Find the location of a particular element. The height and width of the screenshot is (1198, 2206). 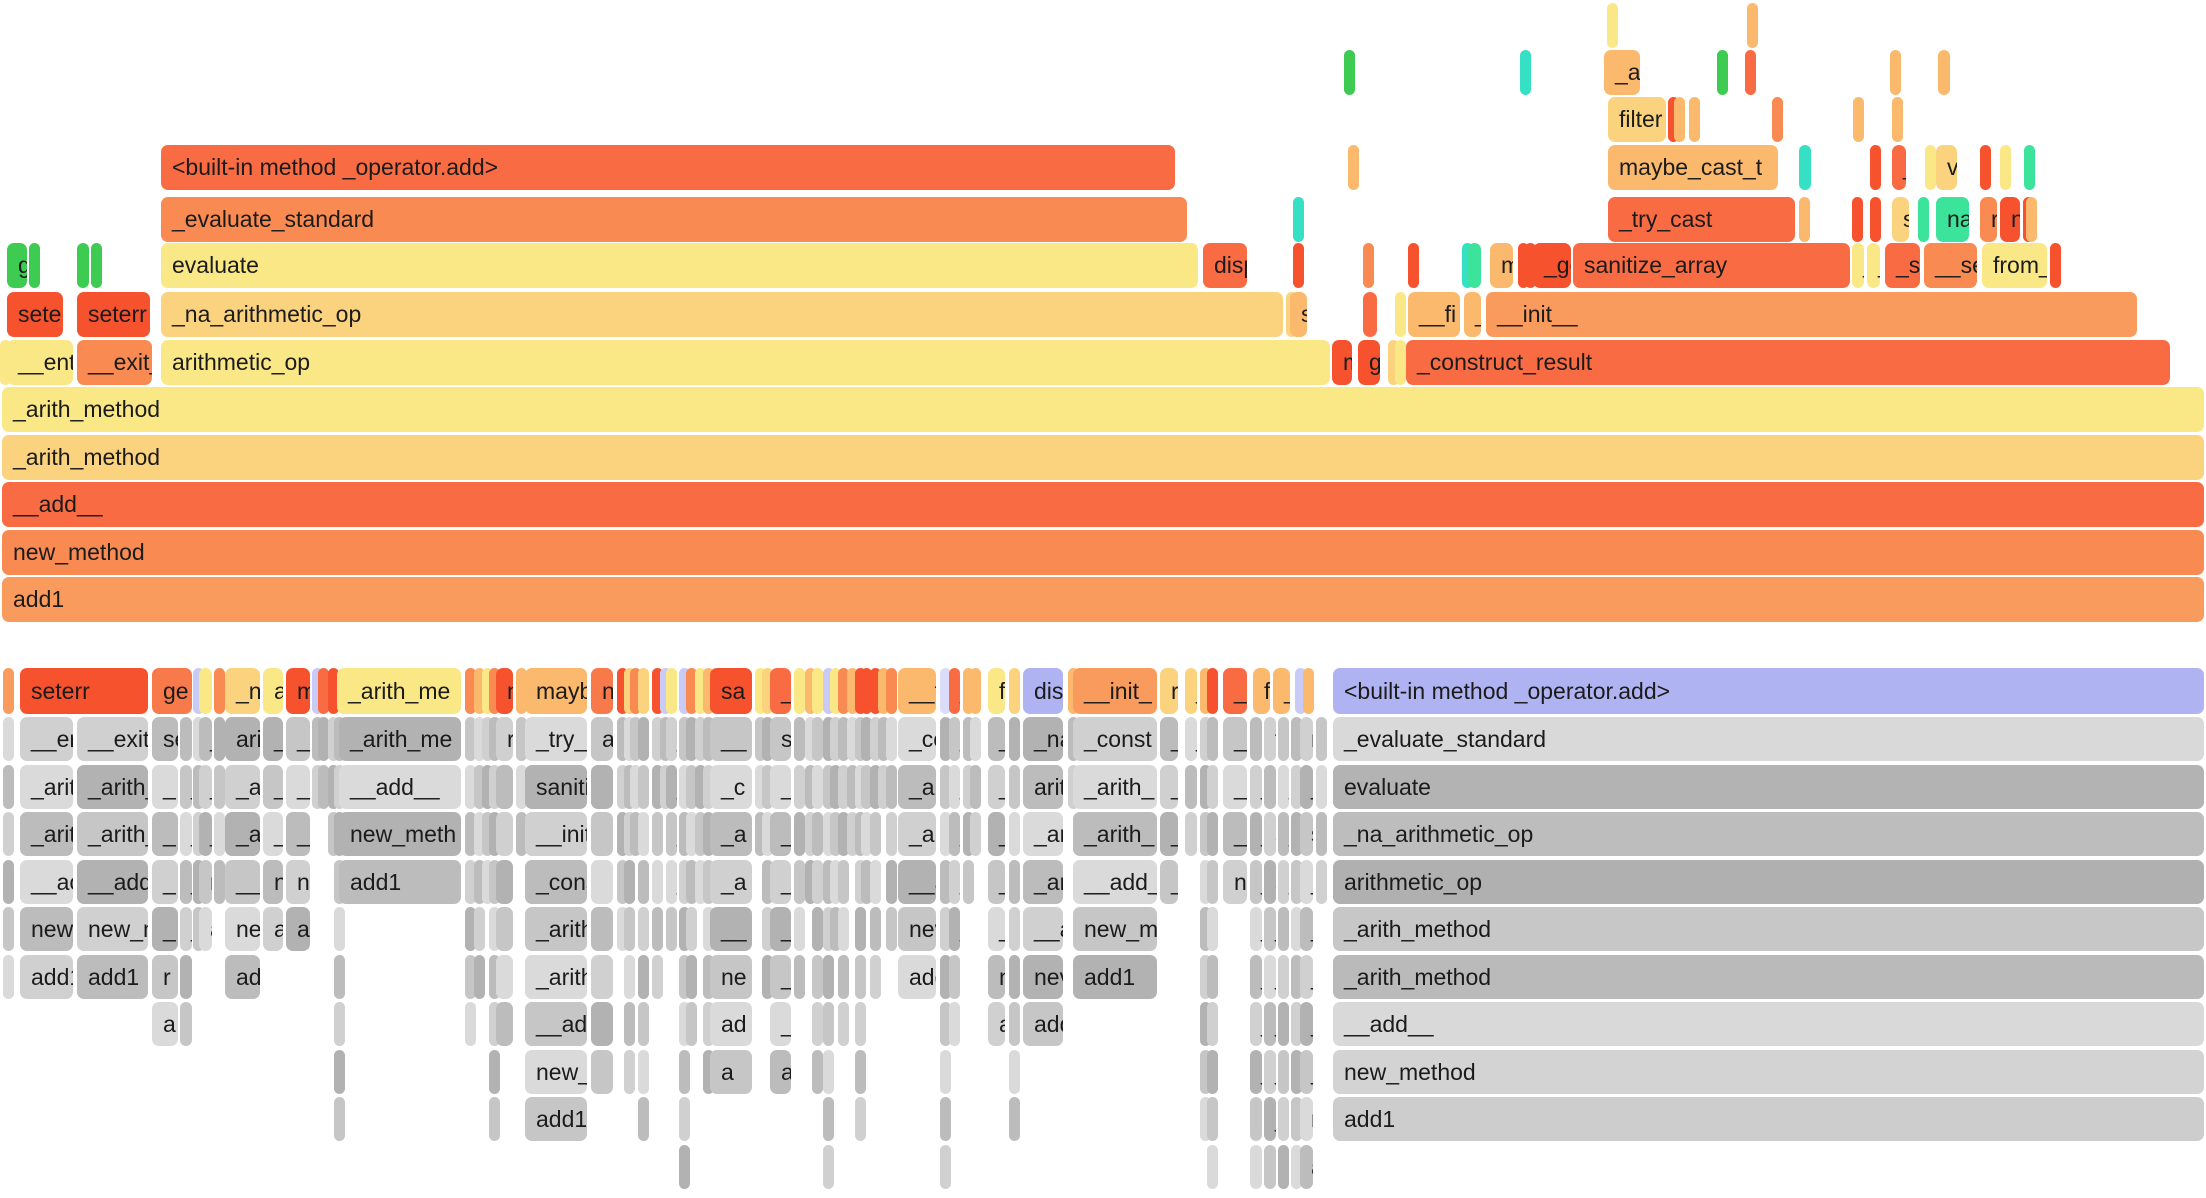

caller-frame-box: _a is located at coordinates (242, 834).